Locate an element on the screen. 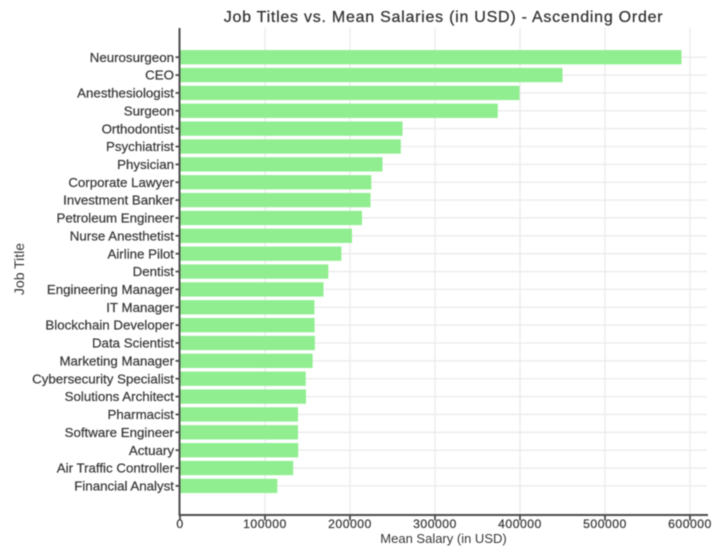 The image size is (720, 551). svg-text: Nurse Anesthetist is located at coordinates (122, 235).